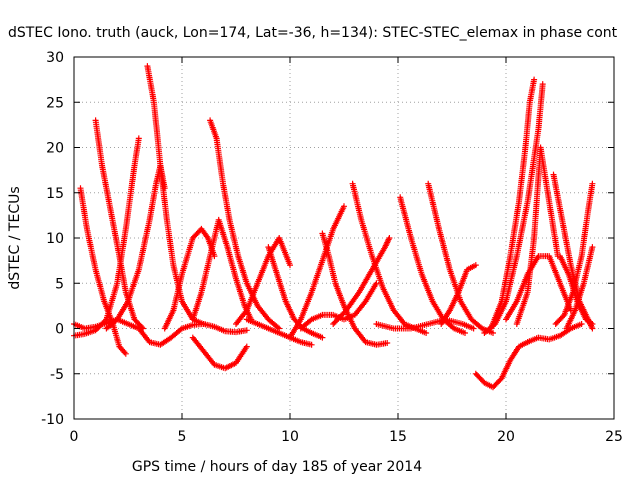 This screenshot has height=480, width=640. Describe the element at coordinates (55, 239) in the screenshot. I see `y-tick-label: 10` at that location.